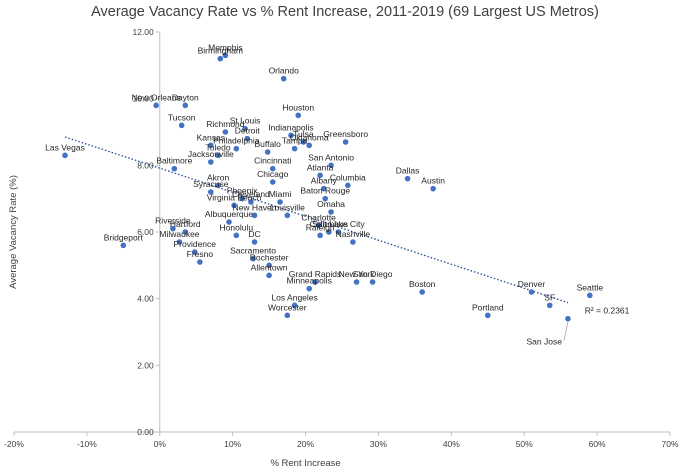 The width and height of the screenshot is (690, 474). What do you see at coordinates (373, 274) in the screenshot?
I see `point-label: San Diego` at bounding box center [373, 274].